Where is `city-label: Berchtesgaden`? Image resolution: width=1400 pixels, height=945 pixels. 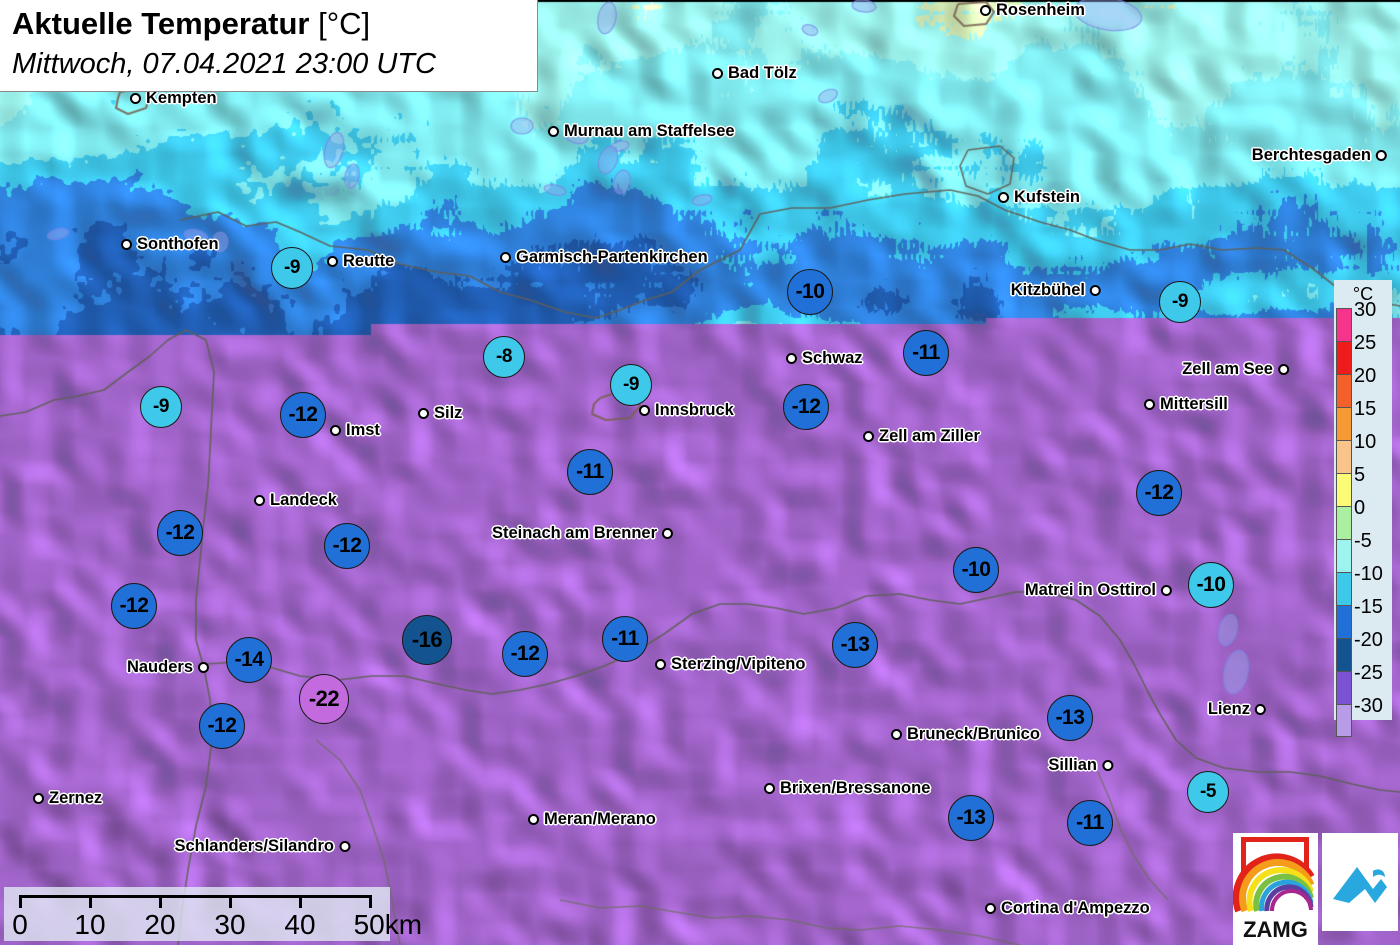
city-label: Berchtesgaden is located at coordinates (1319, 155).